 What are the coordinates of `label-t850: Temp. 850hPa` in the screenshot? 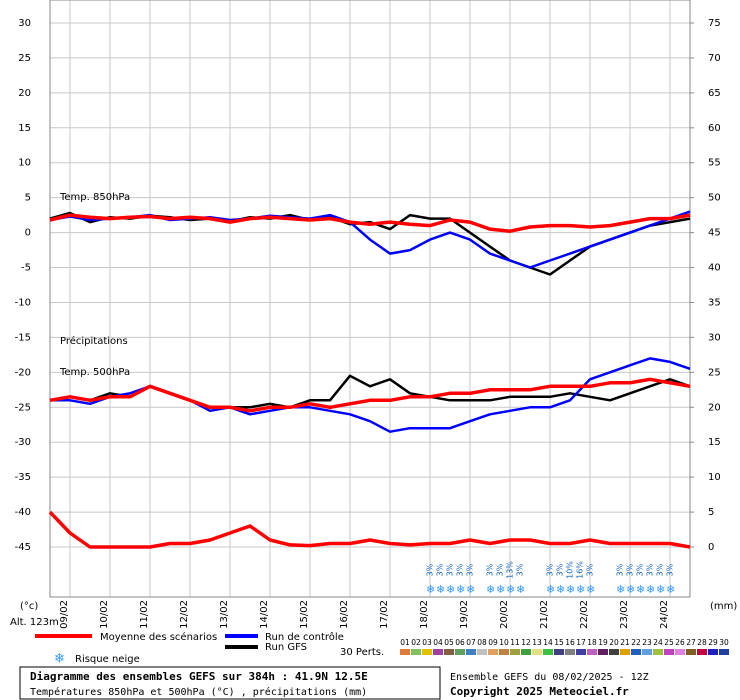 It's located at (94, 197).